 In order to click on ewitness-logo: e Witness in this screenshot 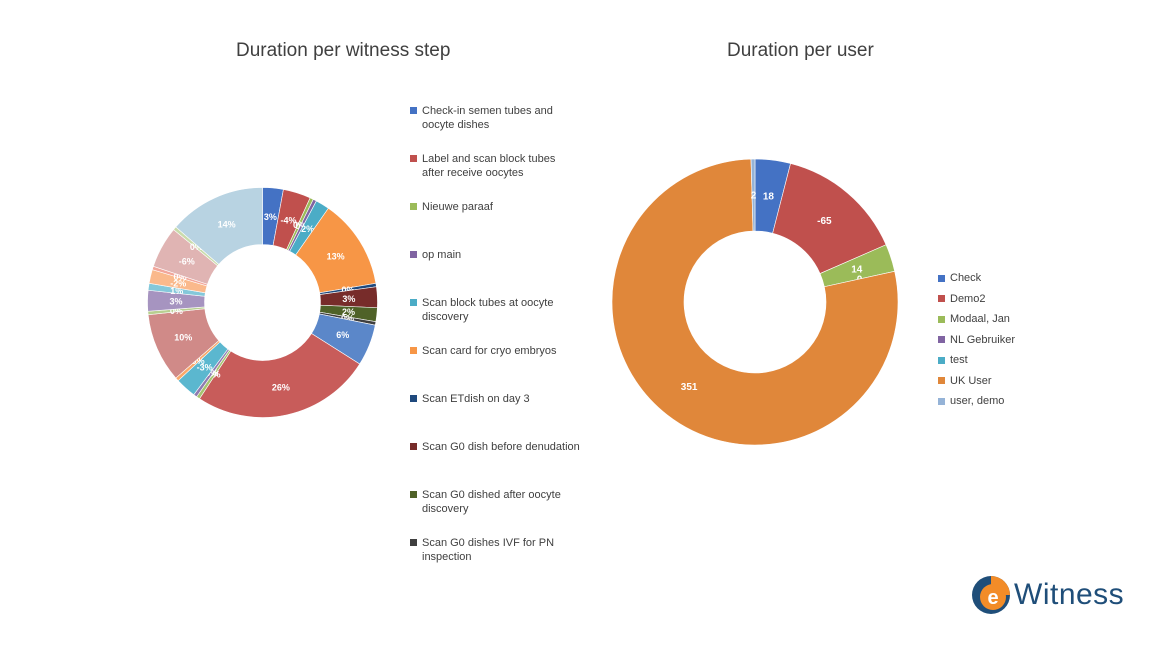, I will do `click(1047, 595)`.